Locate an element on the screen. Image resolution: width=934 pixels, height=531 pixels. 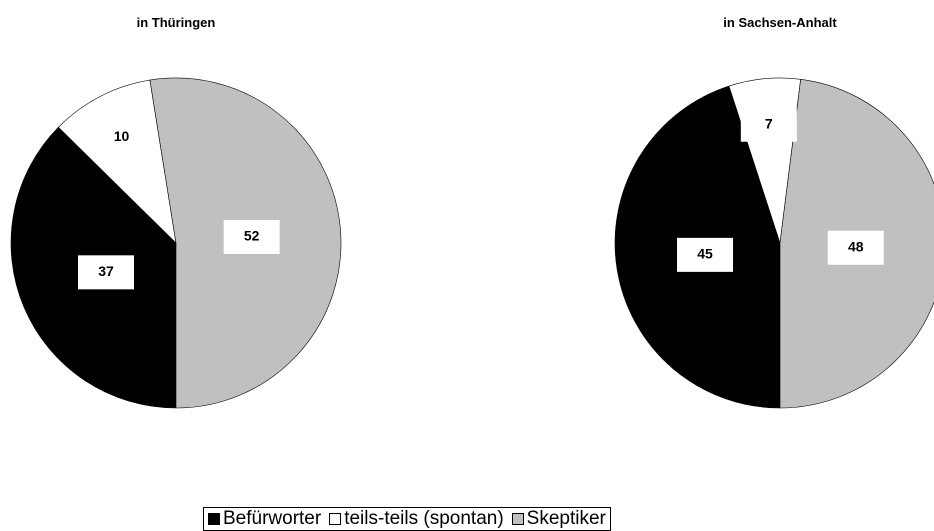
data-label: 10 is located at coordinates (122, 136).